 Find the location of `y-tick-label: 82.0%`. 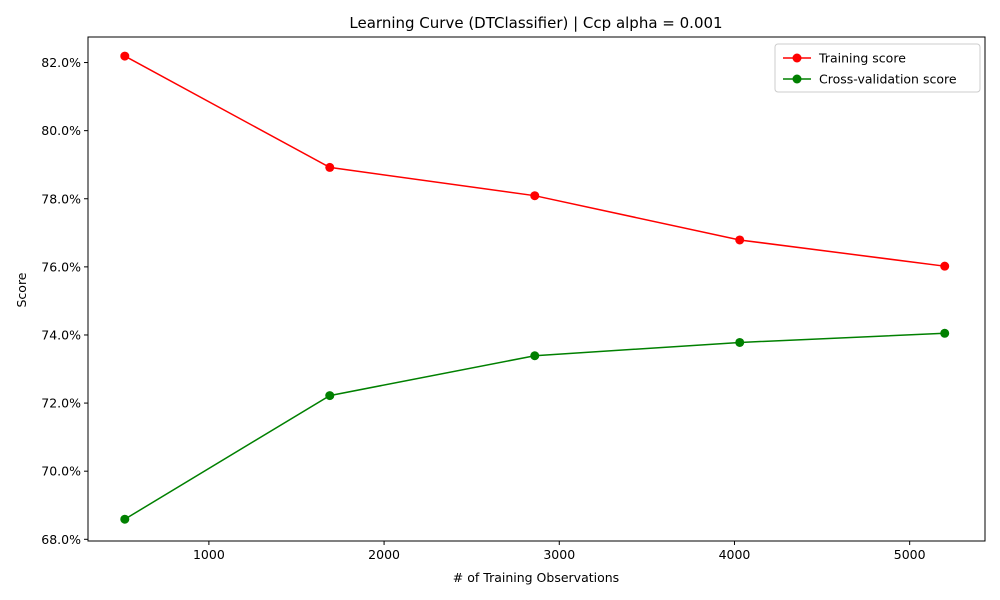

y-tick-label: 82.0% is located at coordinates (61, 62).